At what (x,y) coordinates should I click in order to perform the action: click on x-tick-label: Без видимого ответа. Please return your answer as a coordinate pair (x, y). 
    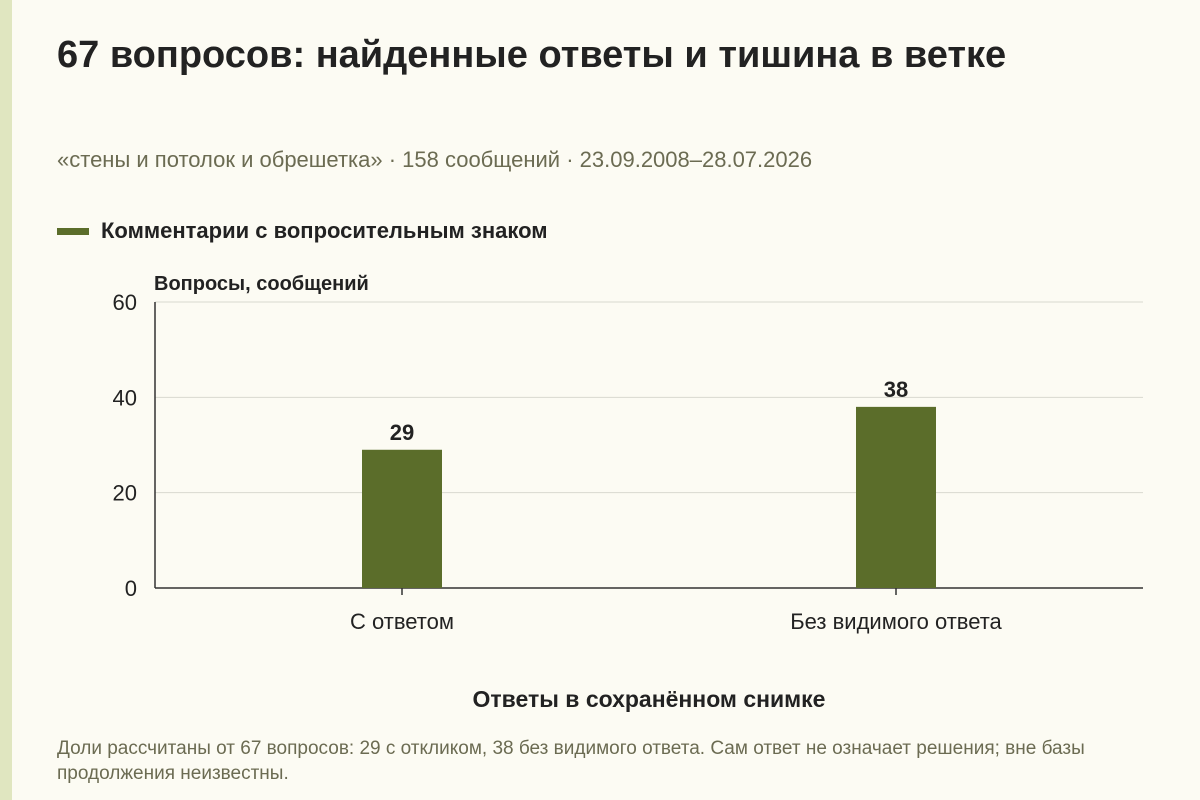
    Looking at the image, I should click on (896, 621).